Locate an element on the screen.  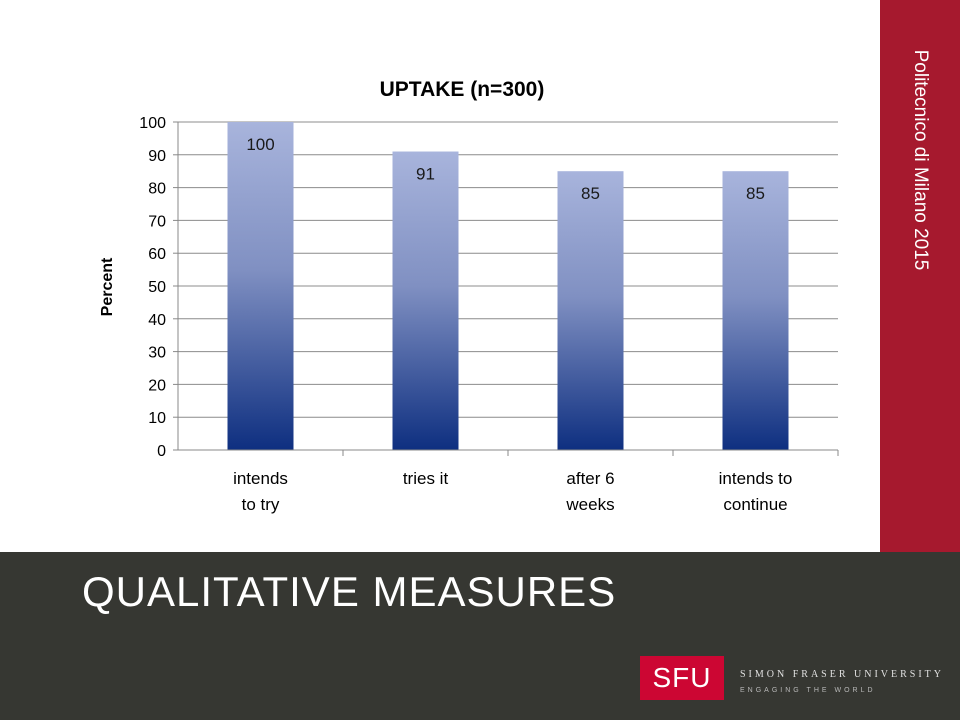
x-tick-label: intends to is located at coordinates (756, 478).